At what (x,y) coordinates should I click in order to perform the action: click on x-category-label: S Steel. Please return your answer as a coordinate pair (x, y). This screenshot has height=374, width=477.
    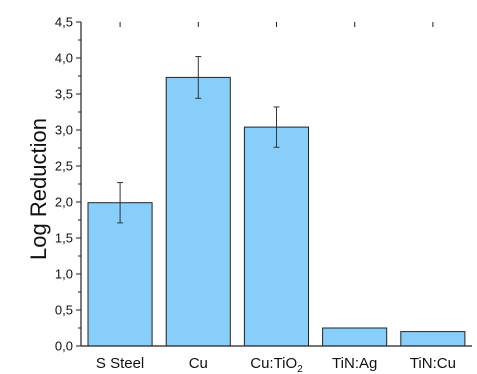
    Looking at the image, I should click on (120, 363).